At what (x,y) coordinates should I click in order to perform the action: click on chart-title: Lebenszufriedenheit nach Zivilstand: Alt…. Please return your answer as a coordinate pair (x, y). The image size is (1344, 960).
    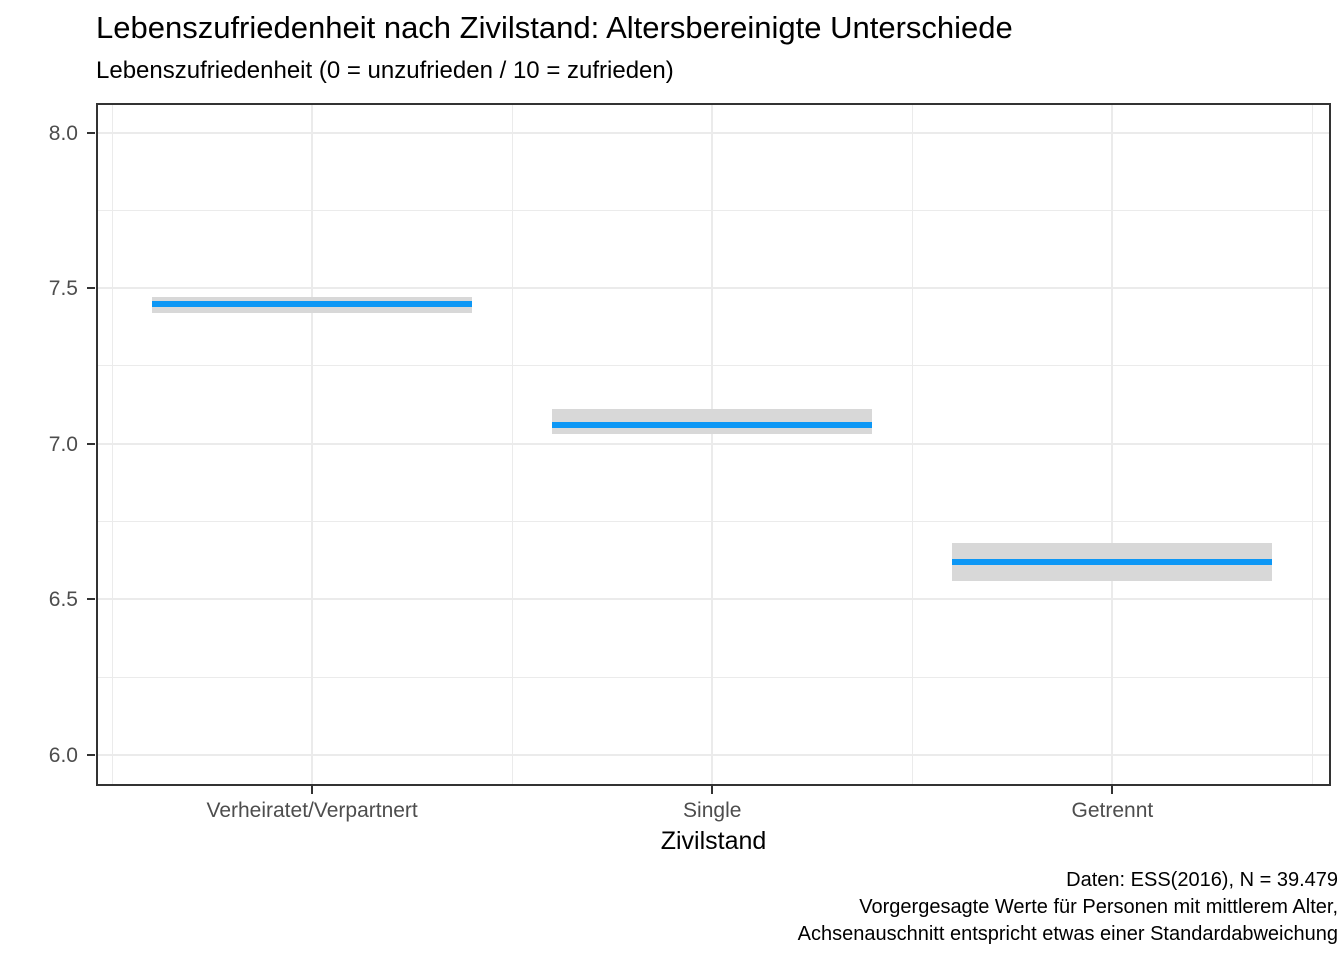
    Looking at the image, I should click on (554, 27).